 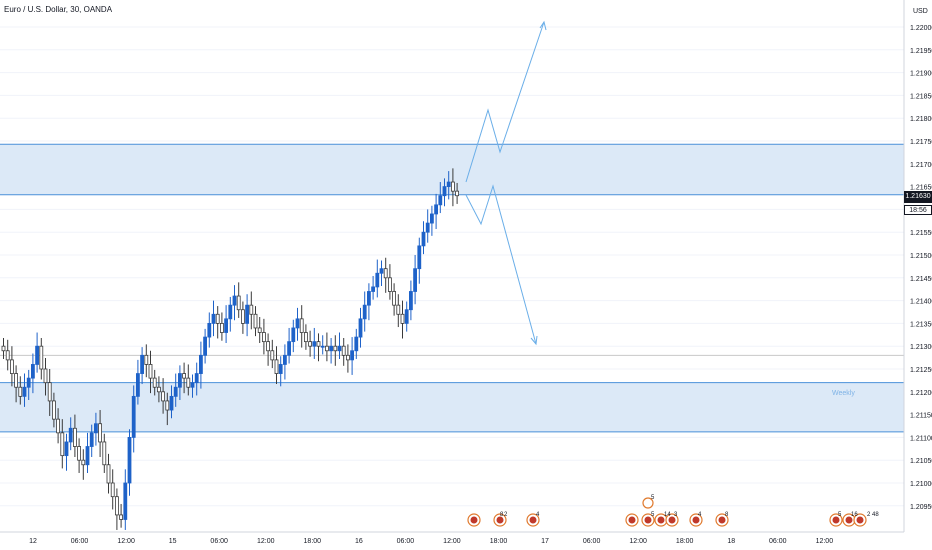 What do you see at coordinates (918, 210) in the screenshot?
I see `bar-countdown-badge: 18:56` at bounding box center [918, 210].